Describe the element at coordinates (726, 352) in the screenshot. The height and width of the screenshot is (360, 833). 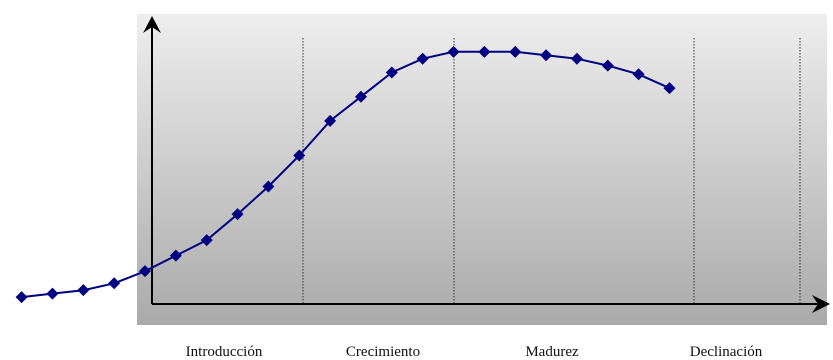
I see `stage-label-decline: Declinación` at that location.